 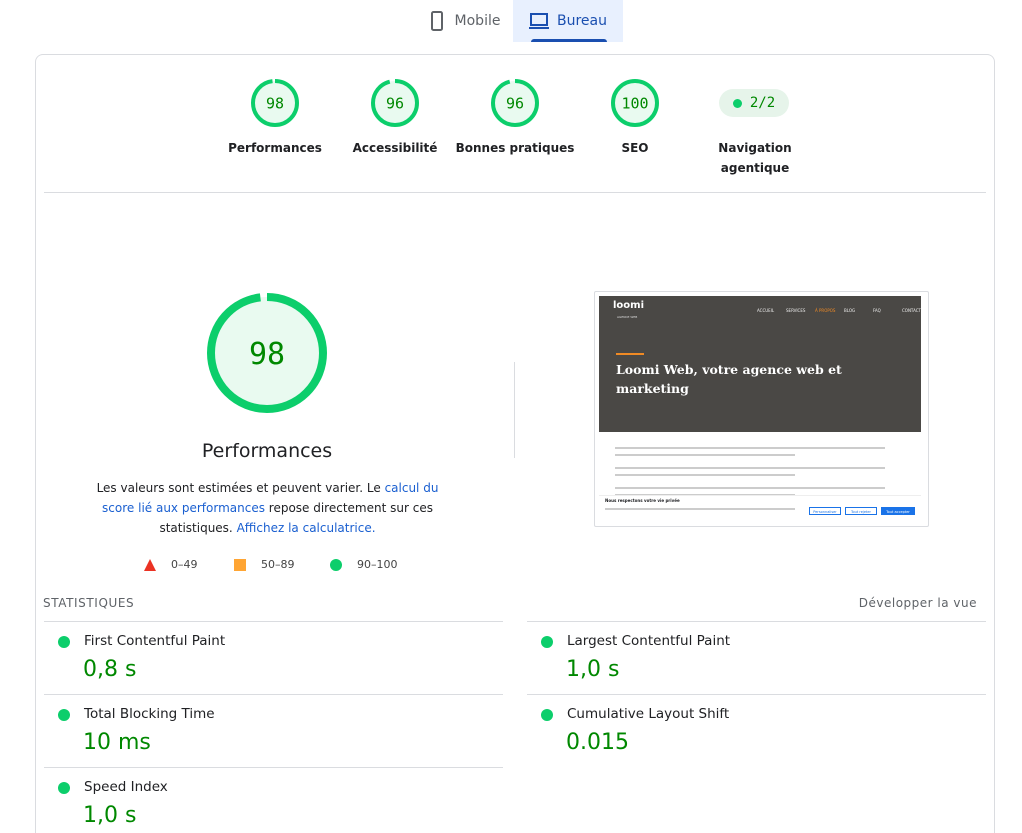 What do you see at coordinates (630, 354) in the screenshot?
I see `thumb-accent` at bounding box center [630, 354].